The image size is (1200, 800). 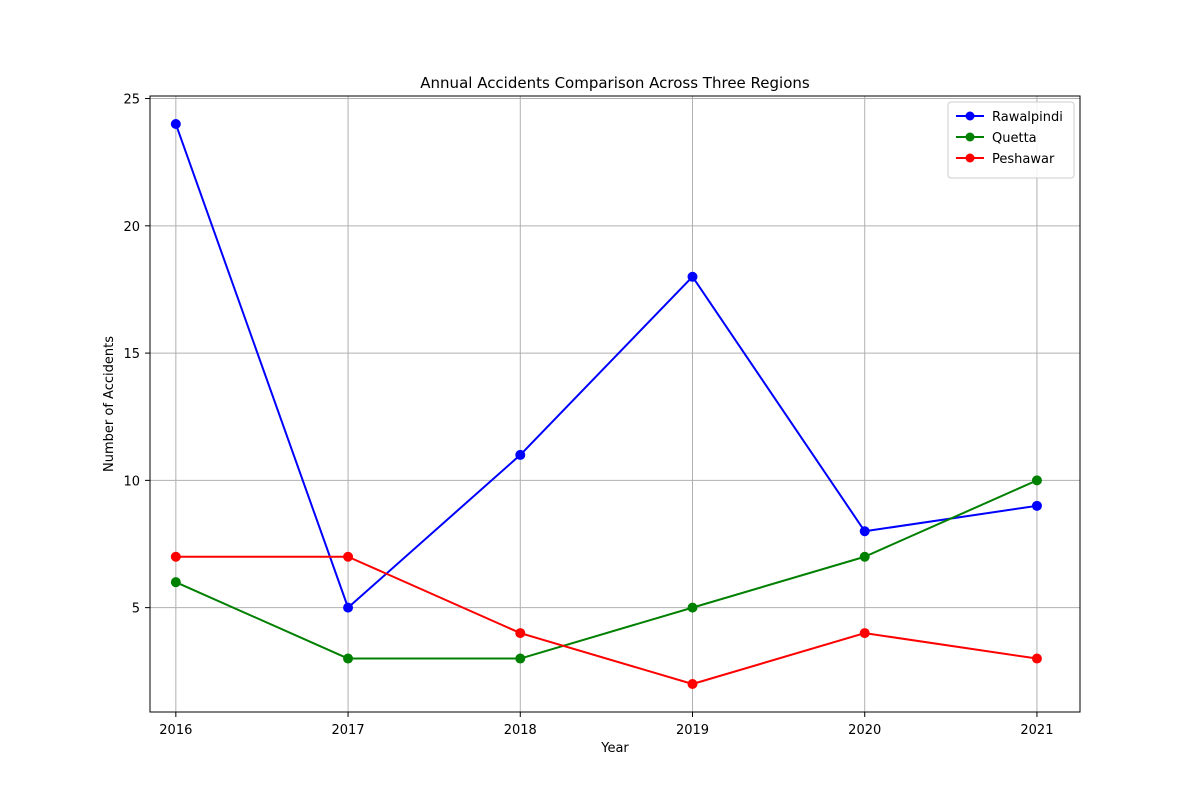 I want to click on legend: Rawalpindi Quetta Peshawar, so click(x=1011, y=140).